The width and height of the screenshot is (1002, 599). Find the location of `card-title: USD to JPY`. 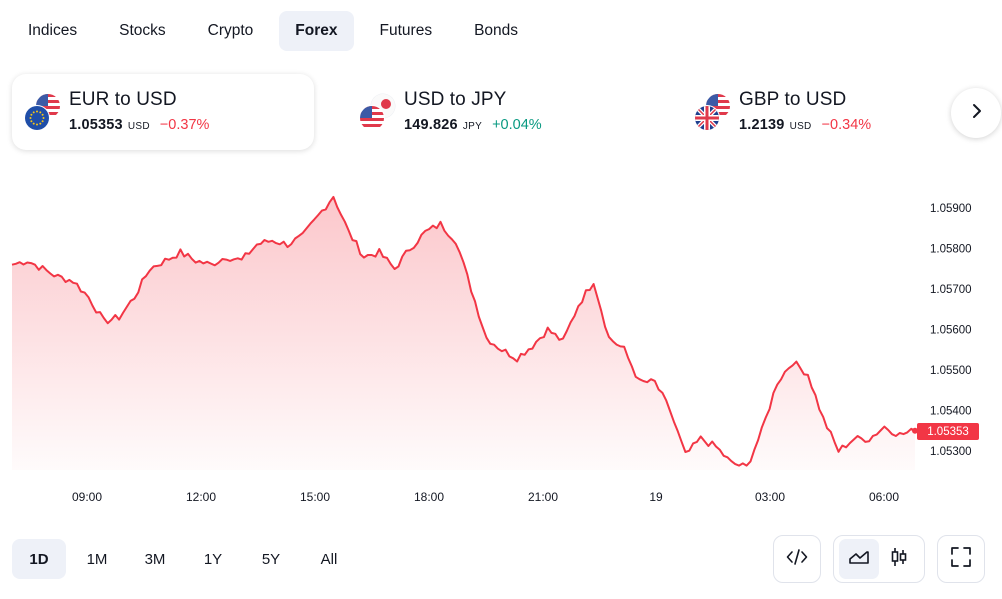

card-title: USD to JPY is located at coordinates (455, 99).